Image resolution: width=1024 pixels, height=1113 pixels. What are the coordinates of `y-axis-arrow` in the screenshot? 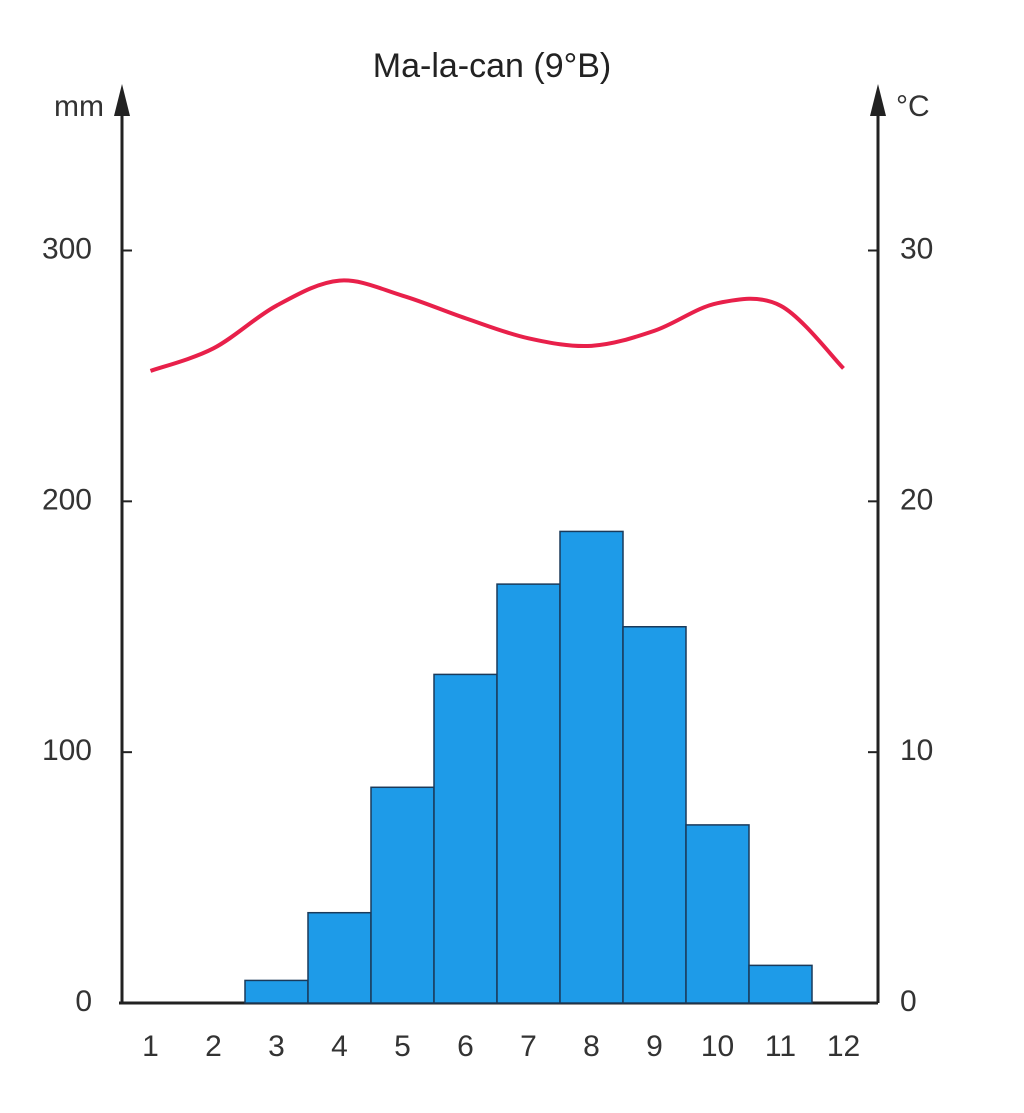 It's located at (122, 100).